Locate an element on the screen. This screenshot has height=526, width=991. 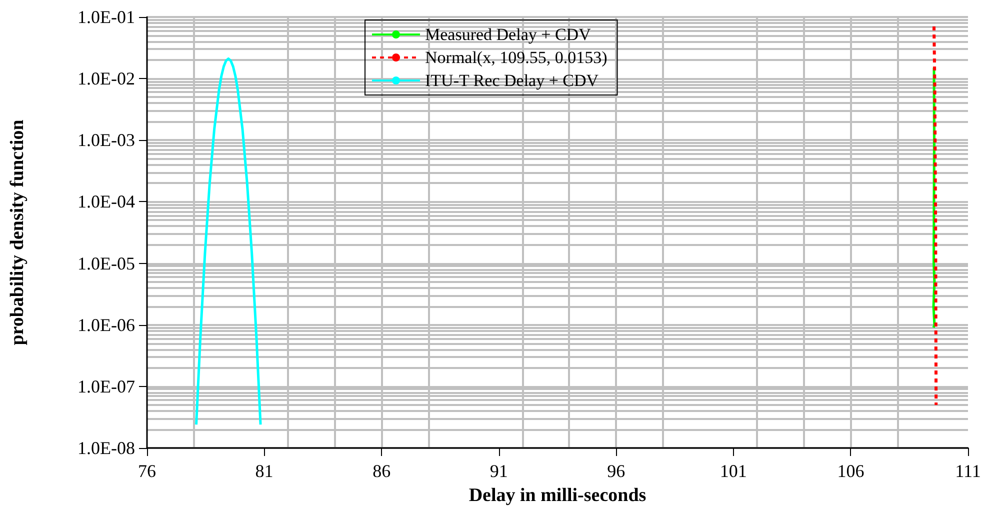
legend-label: Measured Delay + CDV is located at coordinates (508, 34).